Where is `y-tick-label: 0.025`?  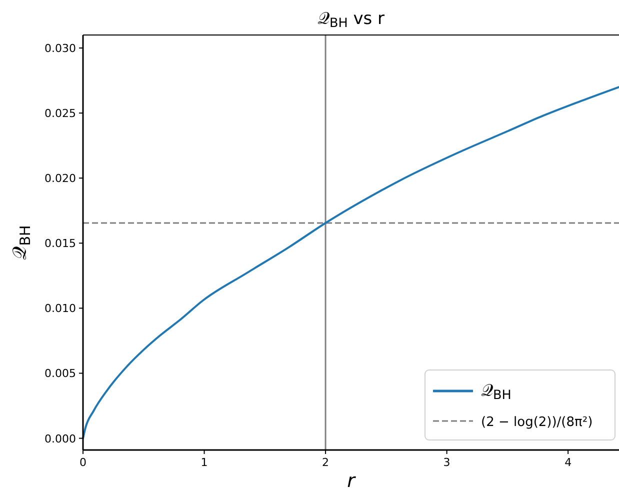 y-tick-label: 0.025 is located at coordinates (60, 113).